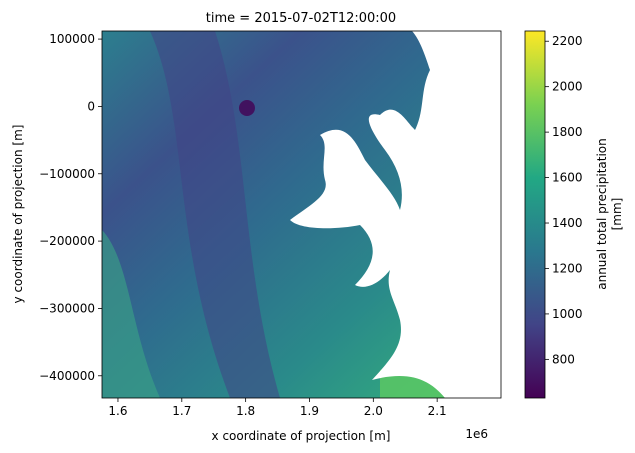 The width and height of the screenshot is (635, 453). Describe the element at coordinates (67, 174) in the screenshot. I see `y-tick-label: −100000` at that location.